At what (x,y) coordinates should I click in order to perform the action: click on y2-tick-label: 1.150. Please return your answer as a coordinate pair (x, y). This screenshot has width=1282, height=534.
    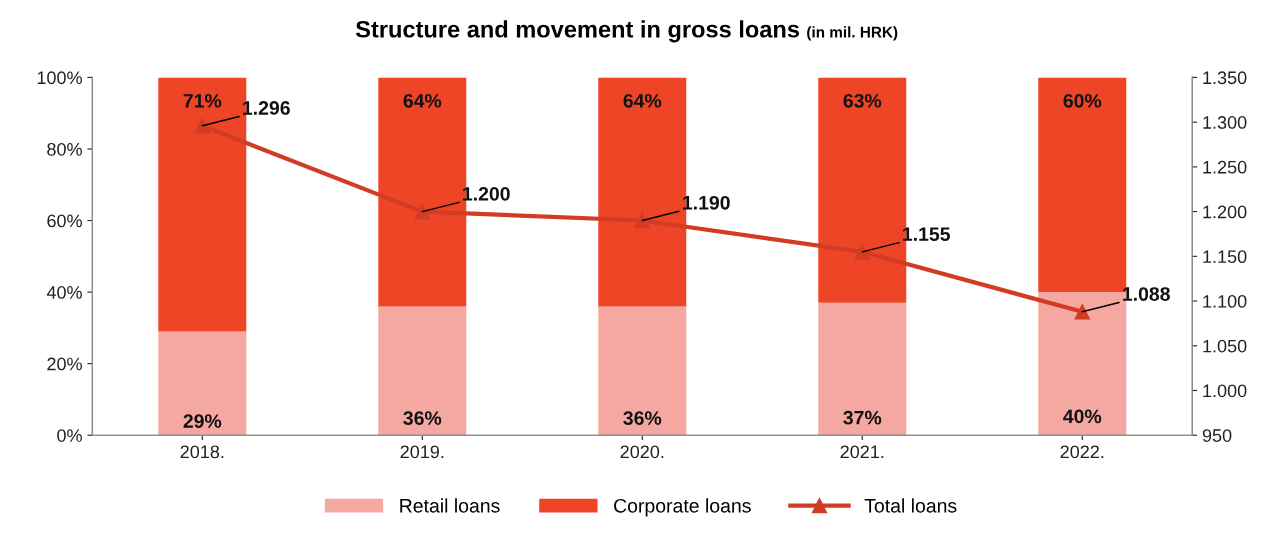
    Looking at the image, I should click on (1225, 257).